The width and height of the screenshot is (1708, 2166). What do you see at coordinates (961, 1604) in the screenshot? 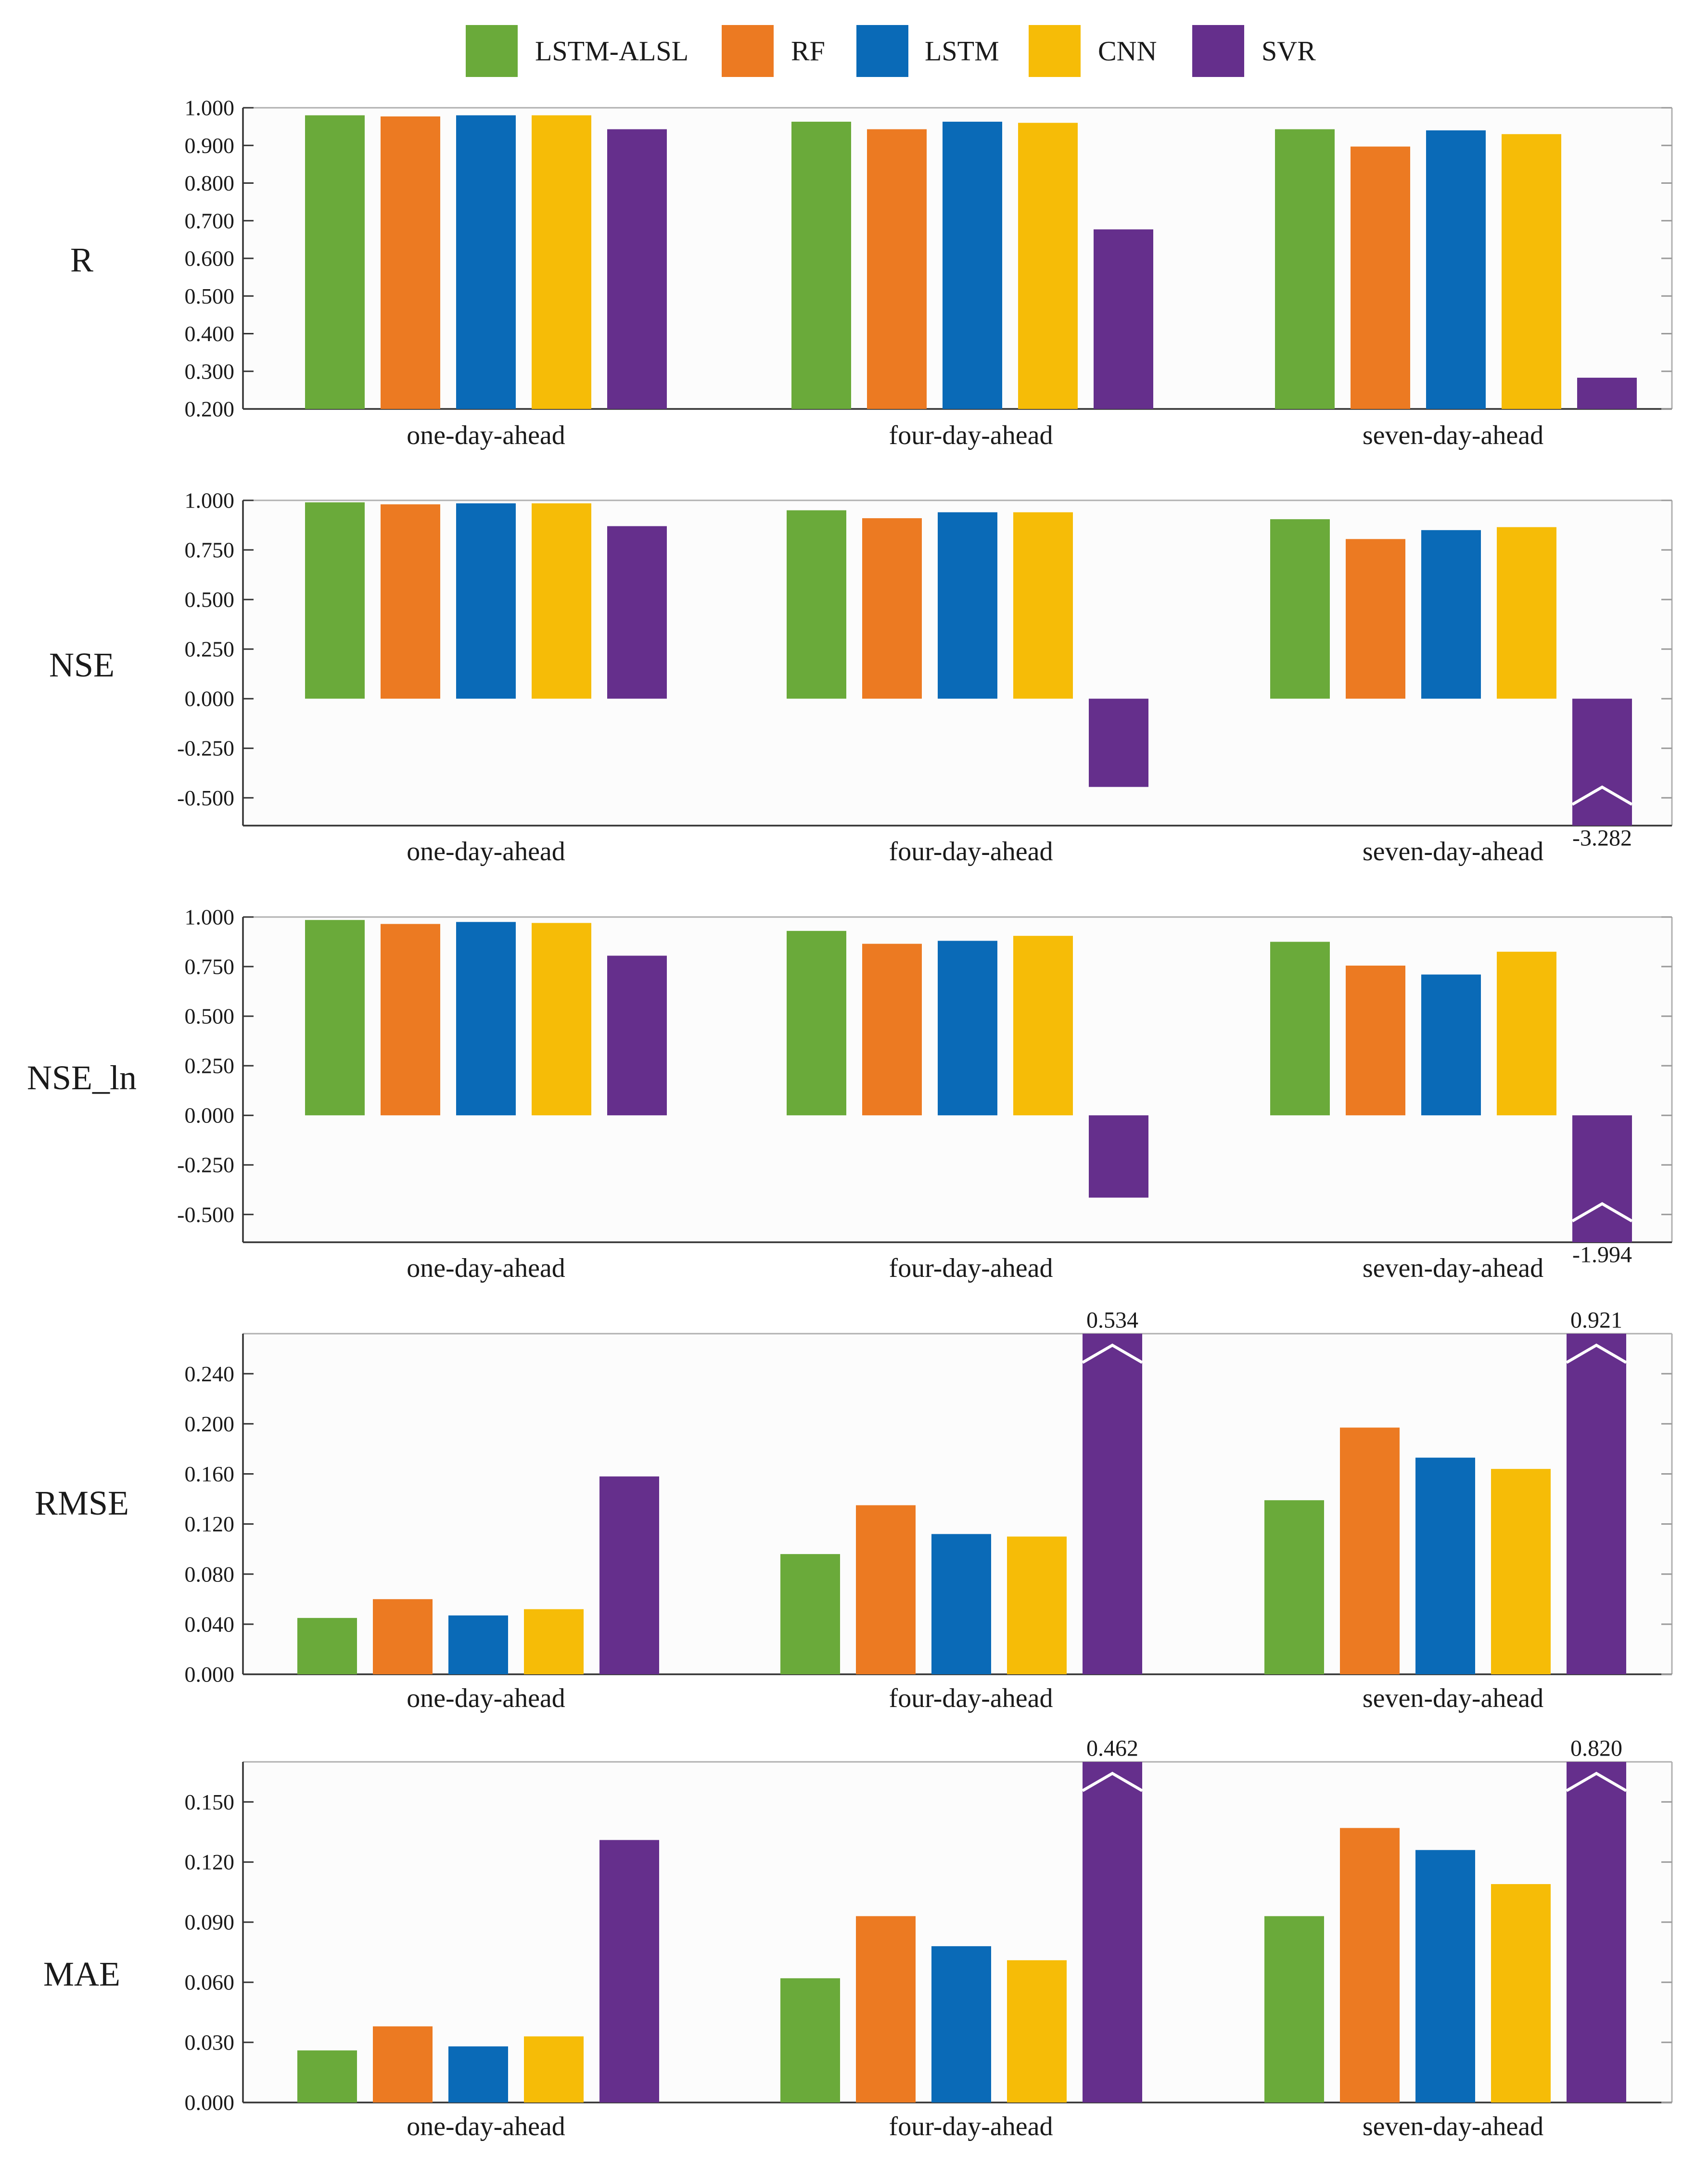
I see `bar-lstm-four-day-ahead-rmse` at bounding box center [961, 1604].